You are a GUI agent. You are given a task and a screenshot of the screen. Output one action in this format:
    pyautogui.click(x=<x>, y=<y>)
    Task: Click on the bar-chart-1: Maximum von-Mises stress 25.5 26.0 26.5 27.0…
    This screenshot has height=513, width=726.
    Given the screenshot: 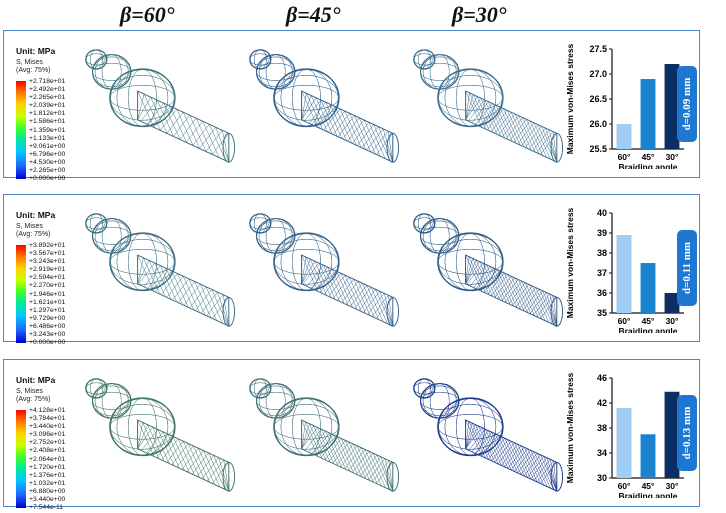 What is the action you would take?
    pyautogui.click(x=624, y=107)
    